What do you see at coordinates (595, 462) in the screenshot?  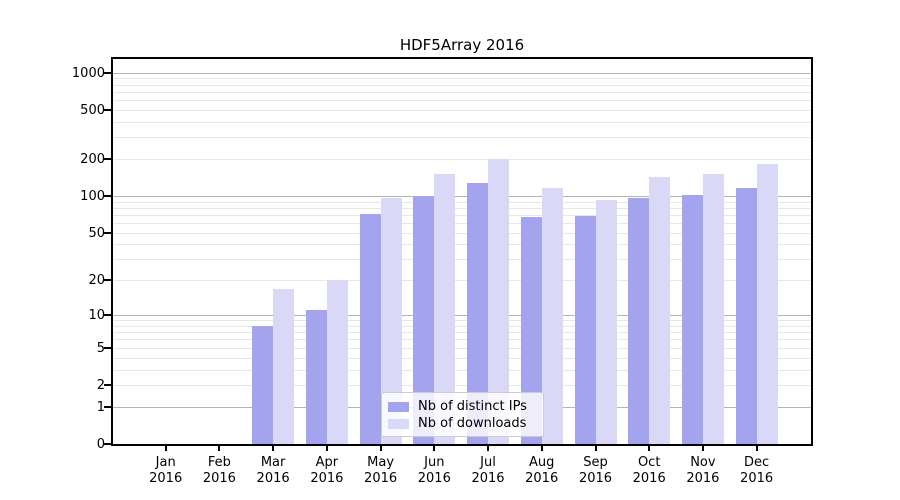 I see `x-tick-month: Sep` at bounding box center [595, 462].